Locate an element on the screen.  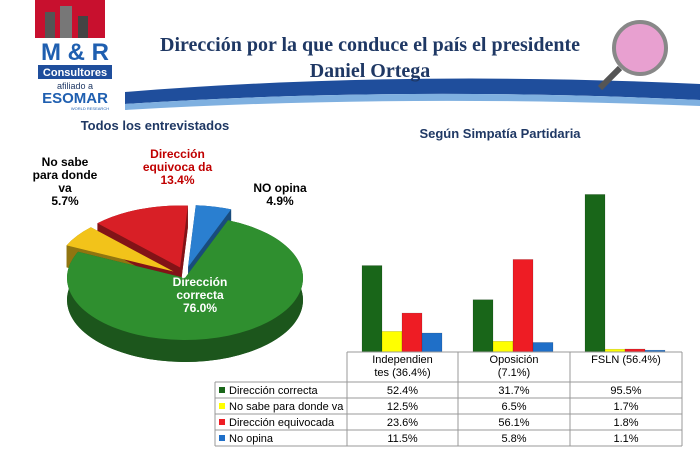
table-value: 31.7% is located at coordinates (513, 391).